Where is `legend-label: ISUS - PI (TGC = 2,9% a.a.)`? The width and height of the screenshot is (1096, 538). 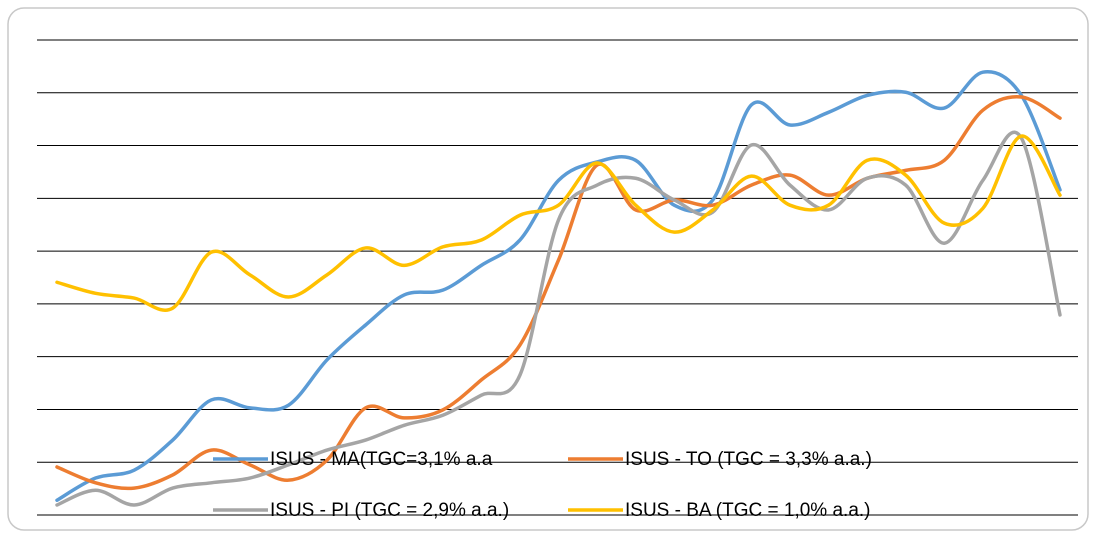
legend-label: ISUS - PI (TGC = 2,9% a.a.) is located at coordinates (389, 510).